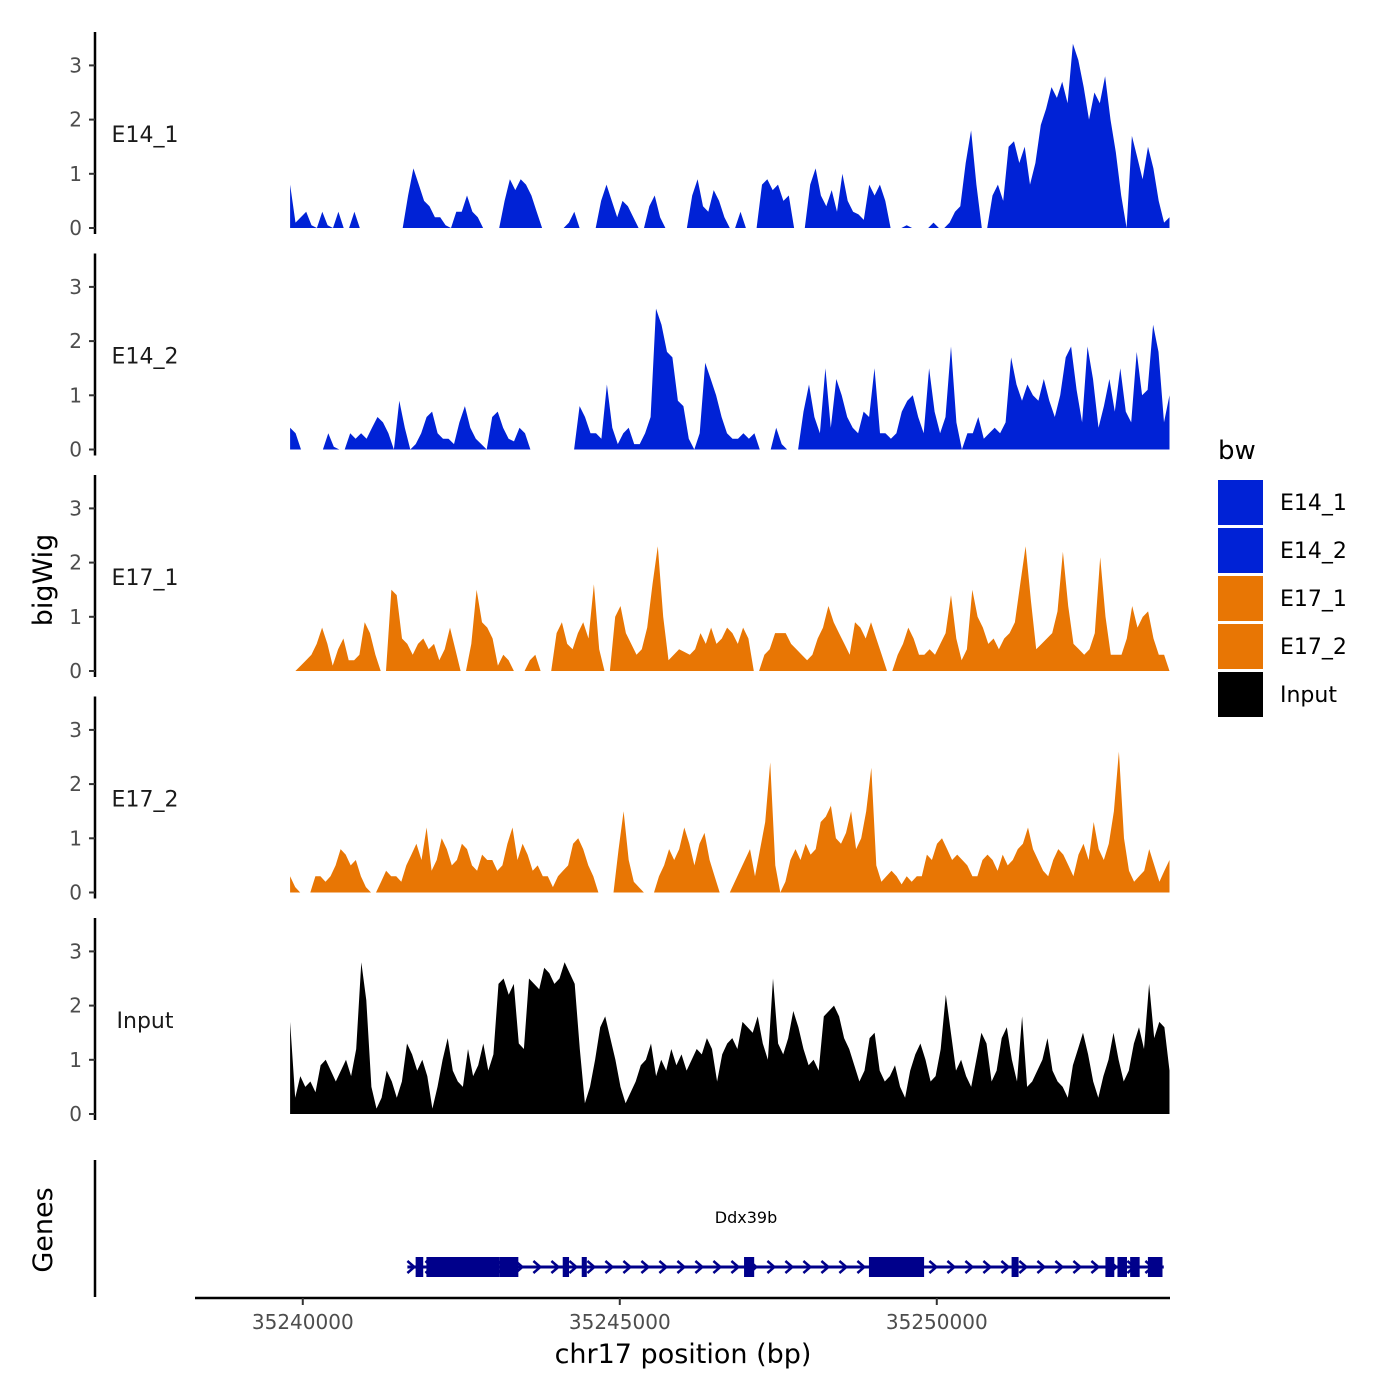 The image size is (1400, 1400). I want to click on x-axis: 35240000 35245000 35250000, so click(682, 1315).